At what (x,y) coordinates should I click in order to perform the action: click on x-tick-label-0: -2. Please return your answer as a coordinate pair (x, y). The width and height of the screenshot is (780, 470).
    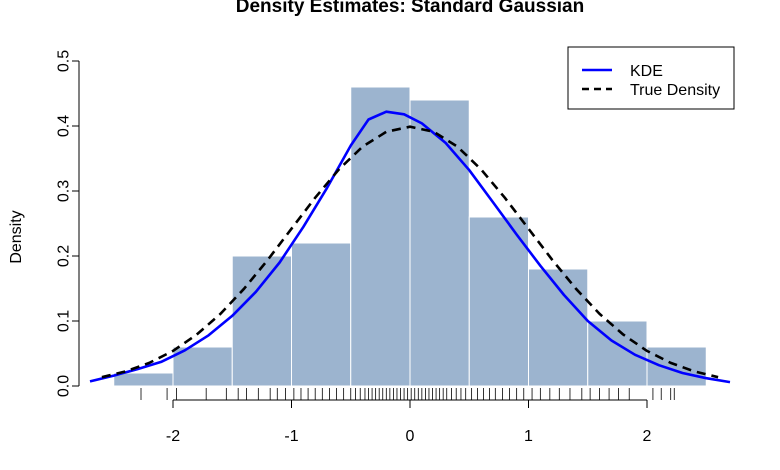
    Looking at the image, I should click on (173, 436).